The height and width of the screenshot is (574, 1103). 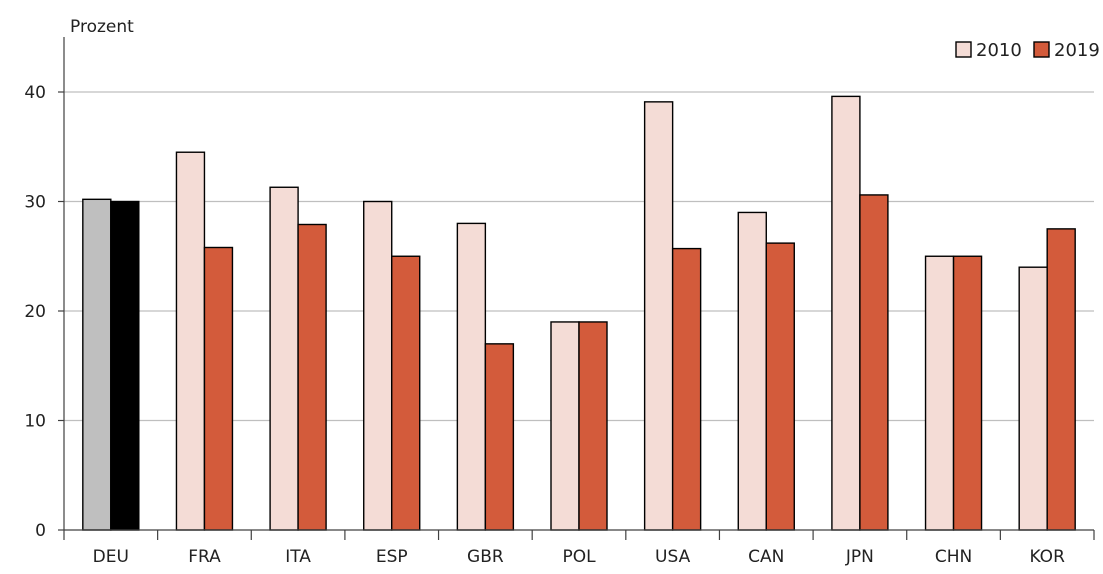 I want to click on bar-gbr-2010, so click(x=471, y=376).